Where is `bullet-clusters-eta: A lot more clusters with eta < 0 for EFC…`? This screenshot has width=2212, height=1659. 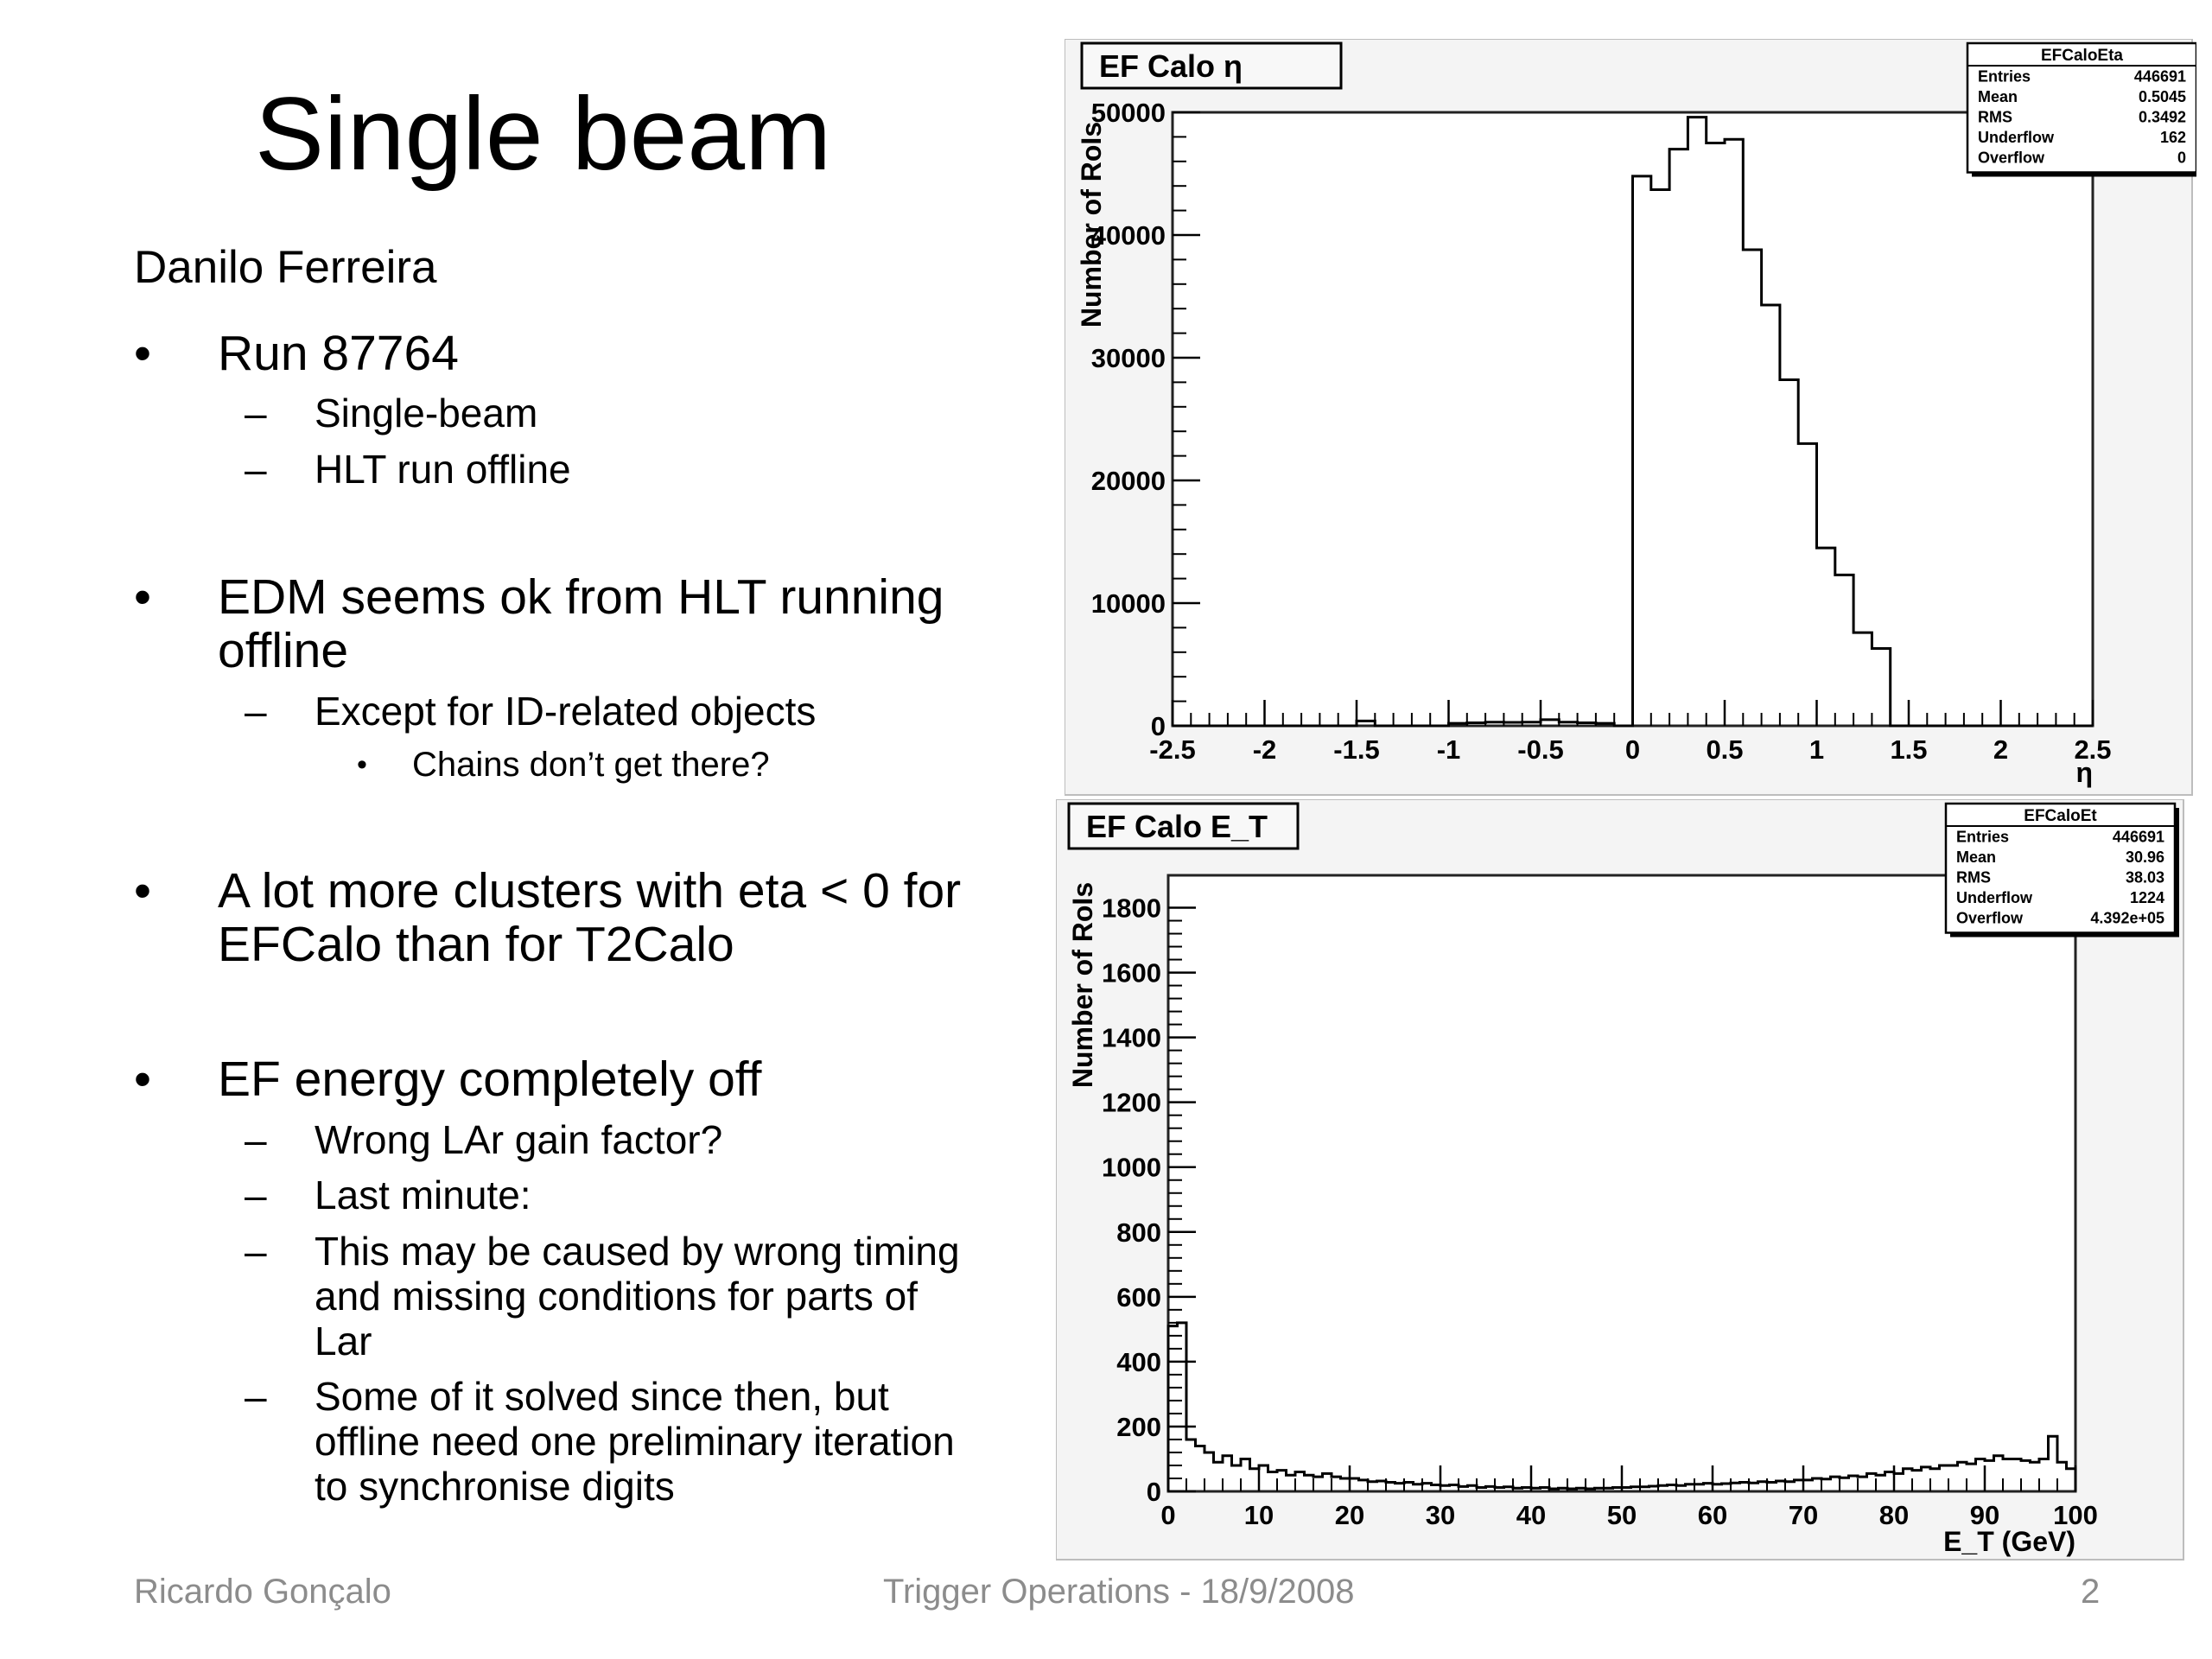 bullet-clusters-eta: A lot more clusters with eta < 0 for EFC… is located at coordinates (590, 917).